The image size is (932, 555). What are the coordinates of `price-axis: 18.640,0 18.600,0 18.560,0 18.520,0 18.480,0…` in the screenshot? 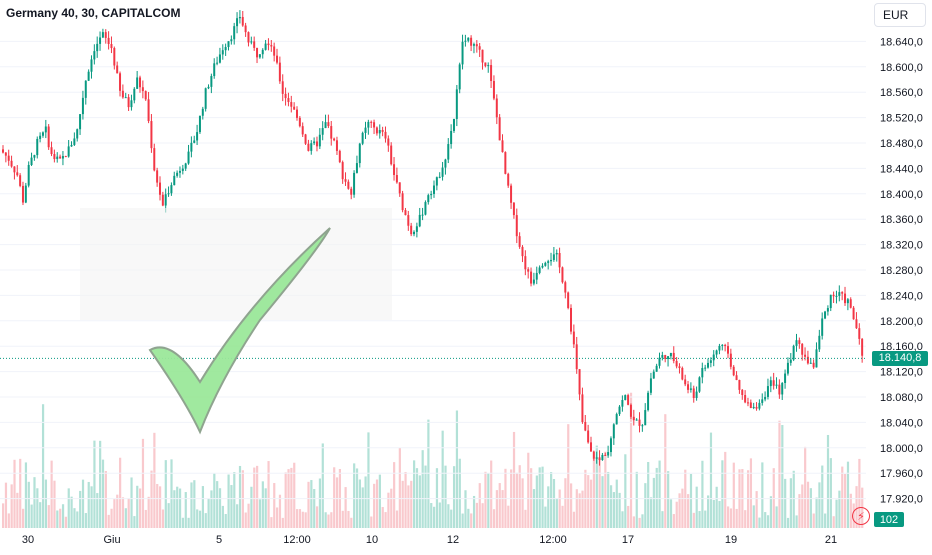 It's located at (899, 275).